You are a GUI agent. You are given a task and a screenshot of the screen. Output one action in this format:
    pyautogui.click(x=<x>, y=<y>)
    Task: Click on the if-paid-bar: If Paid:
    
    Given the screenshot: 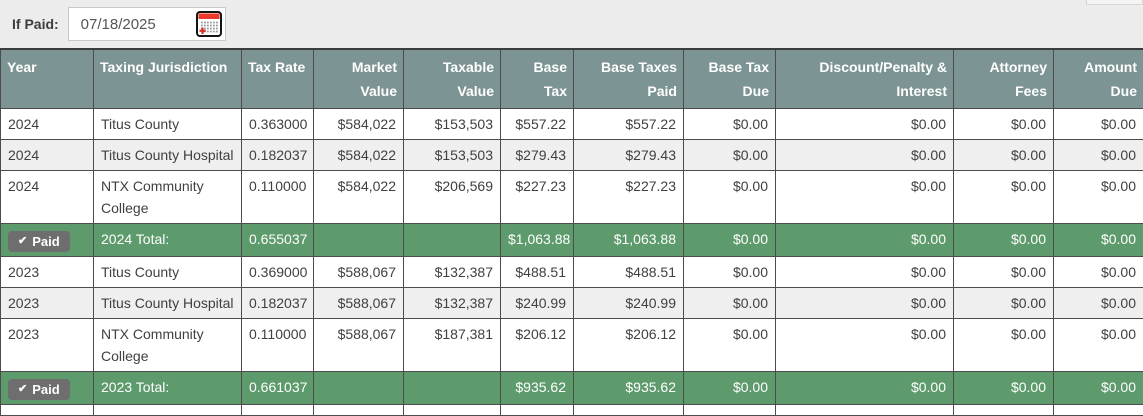 What is the action you would take?
    pyautogui.click(x=571, y=24)
    